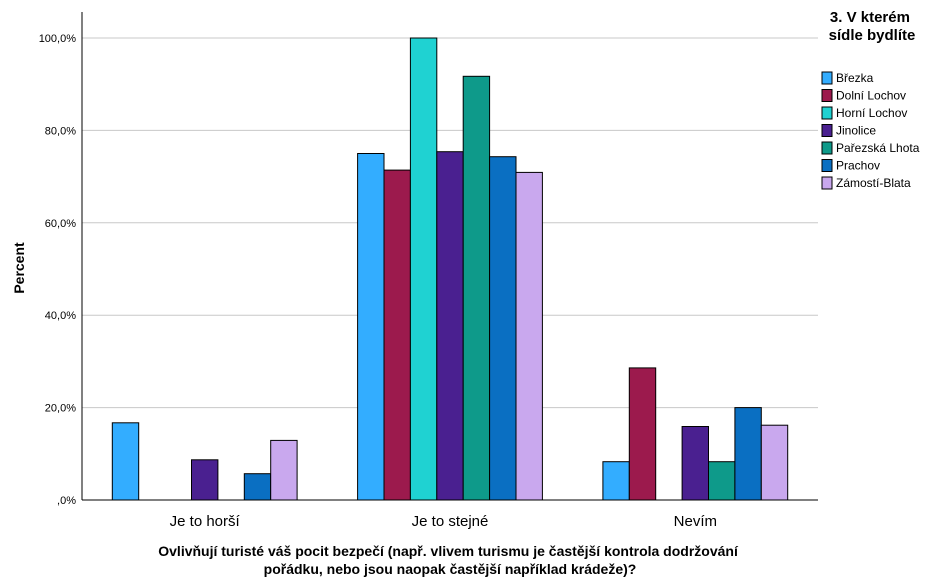  I want to click on legend-label: Prachov, so click(858, 166).